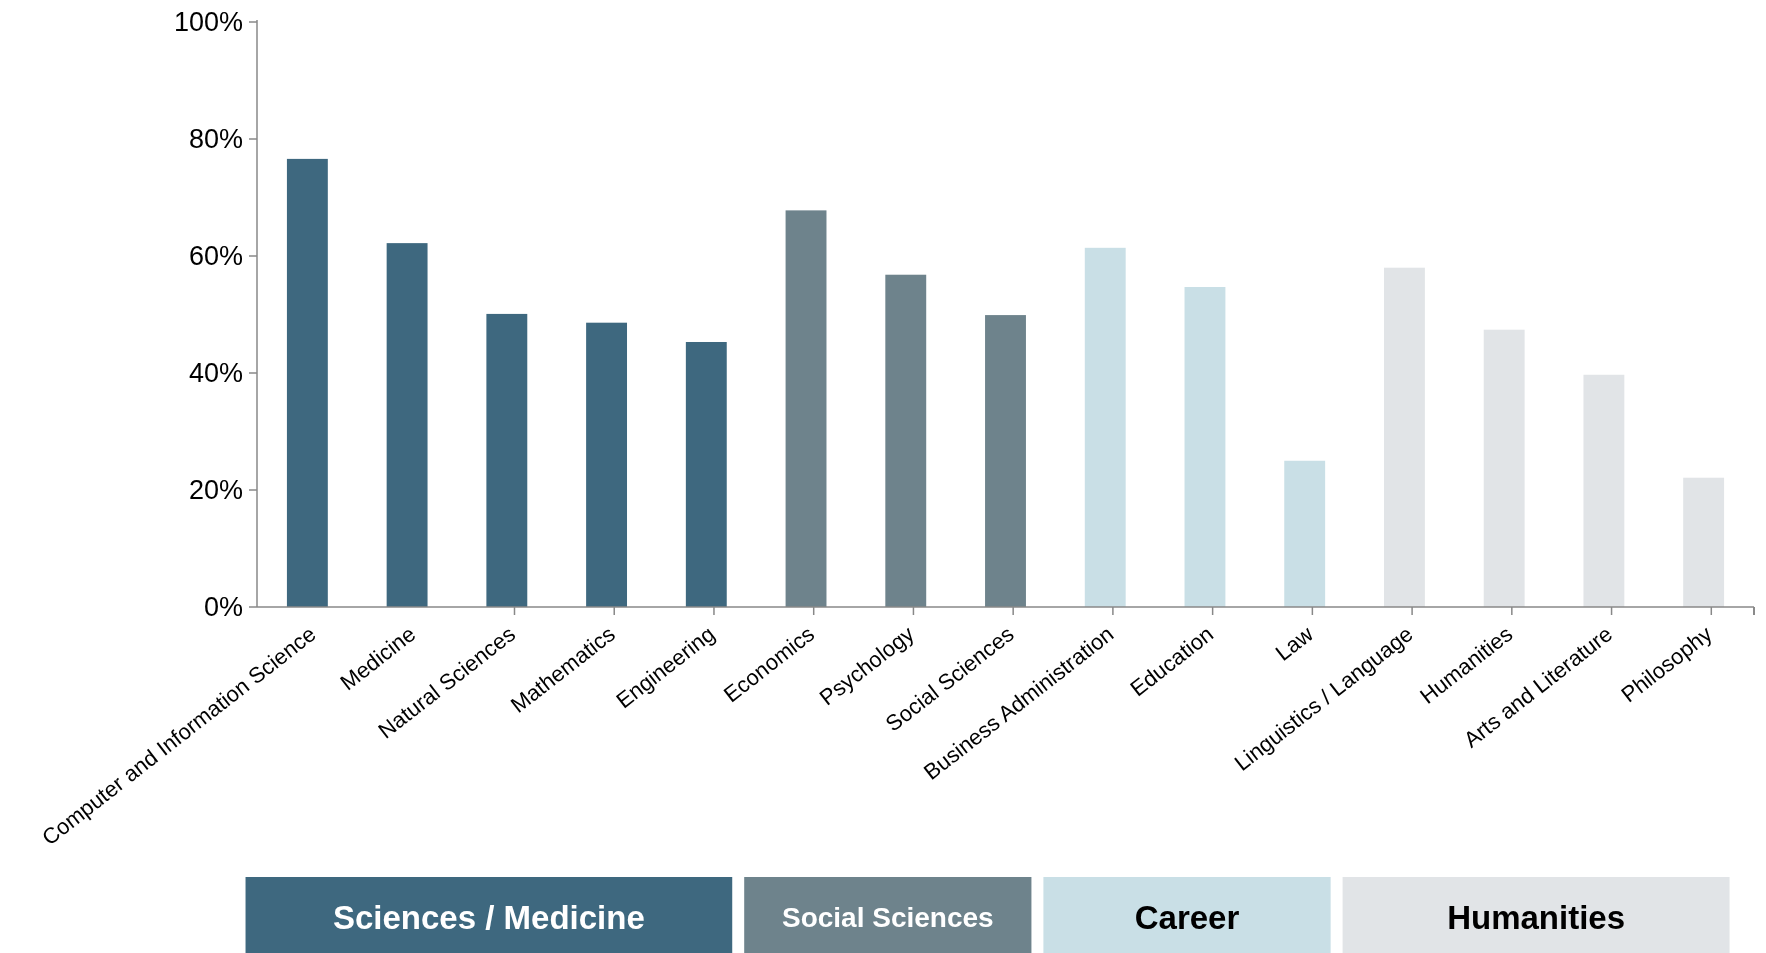 This screenshot has width=1766, height=953. I want to click on y-tick-label: 20%, so click(215, 490).